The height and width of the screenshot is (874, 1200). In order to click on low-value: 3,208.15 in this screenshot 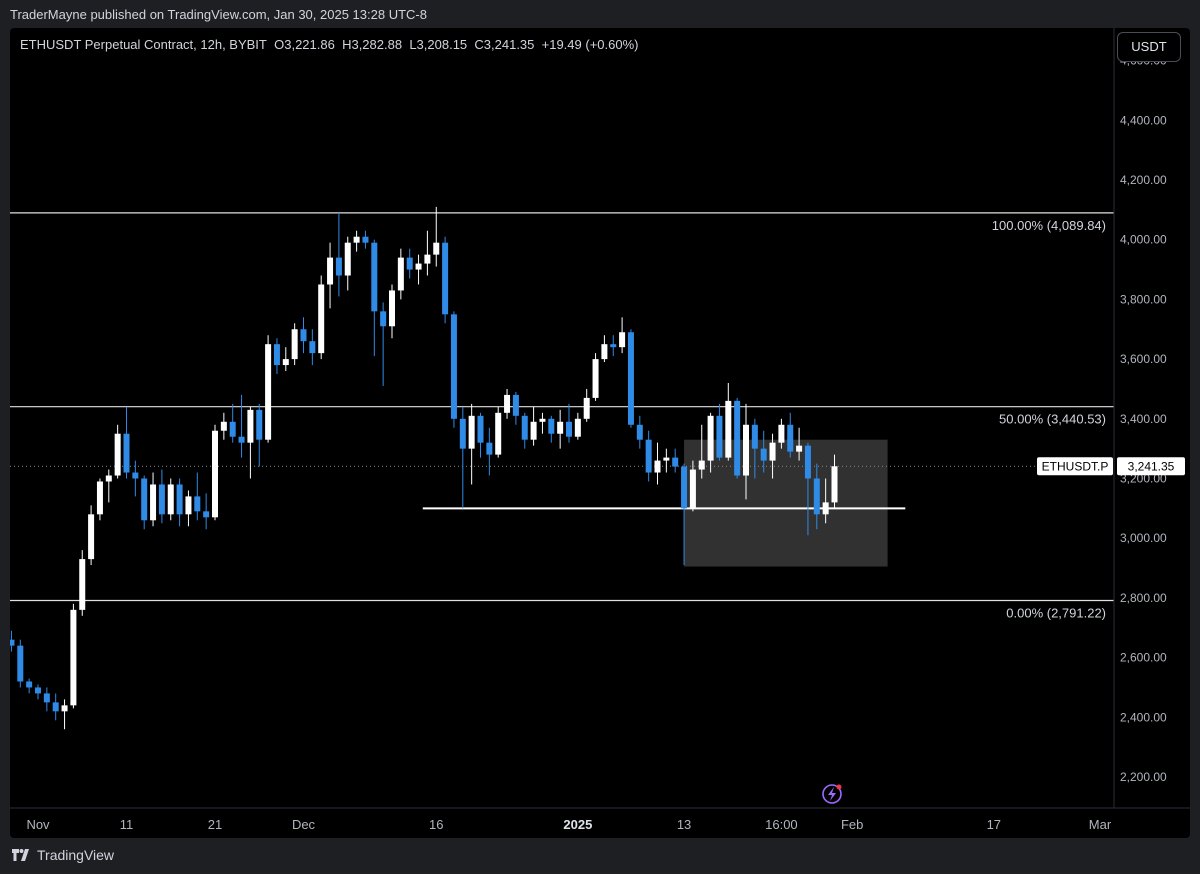, I will do `click(442, 44)`.